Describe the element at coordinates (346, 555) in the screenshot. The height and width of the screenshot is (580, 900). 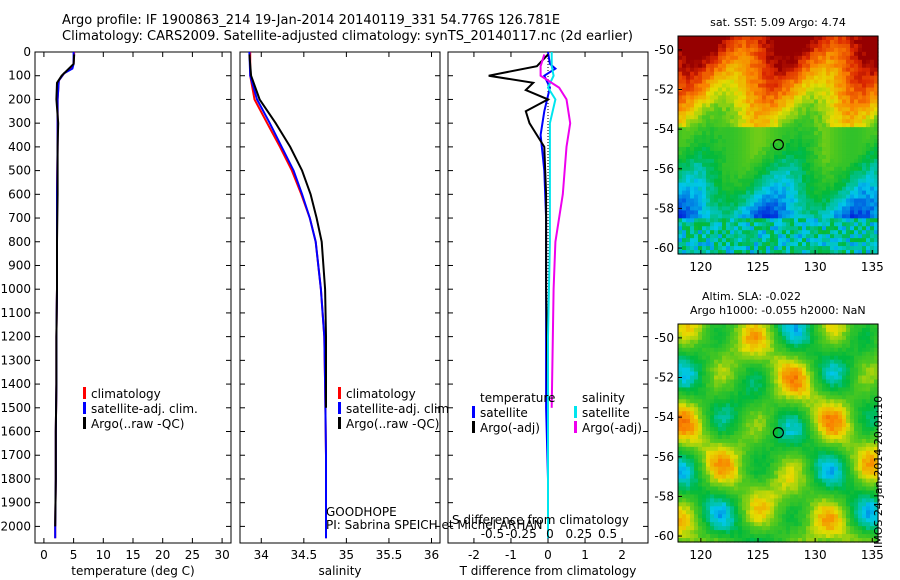
I see `salinity-xtick-label: 35` at that location.